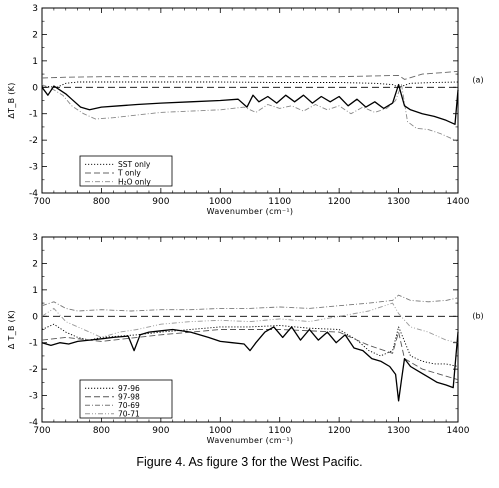 This screenshot has width=499, height=488. I want to click on series-line-h-o-only, so click(250, 113).